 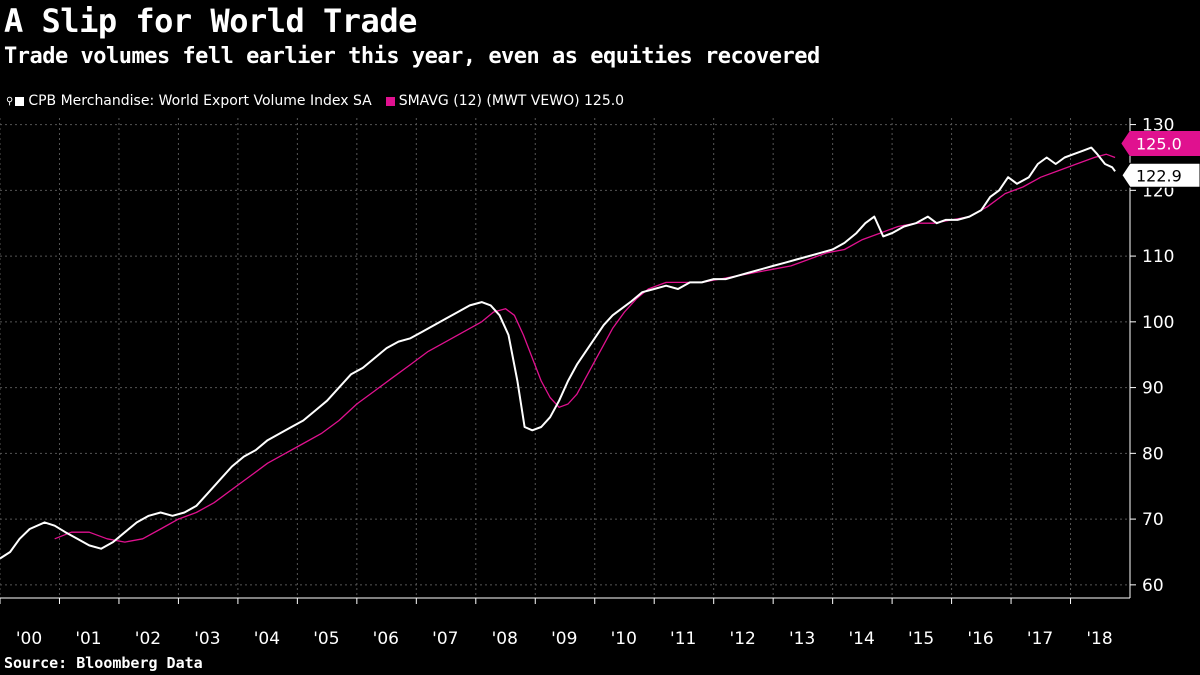 What do you see at coordinates (802, 639) in the screenshot?
I see `x-tick-label: '13` at bounding box center [802, 639].